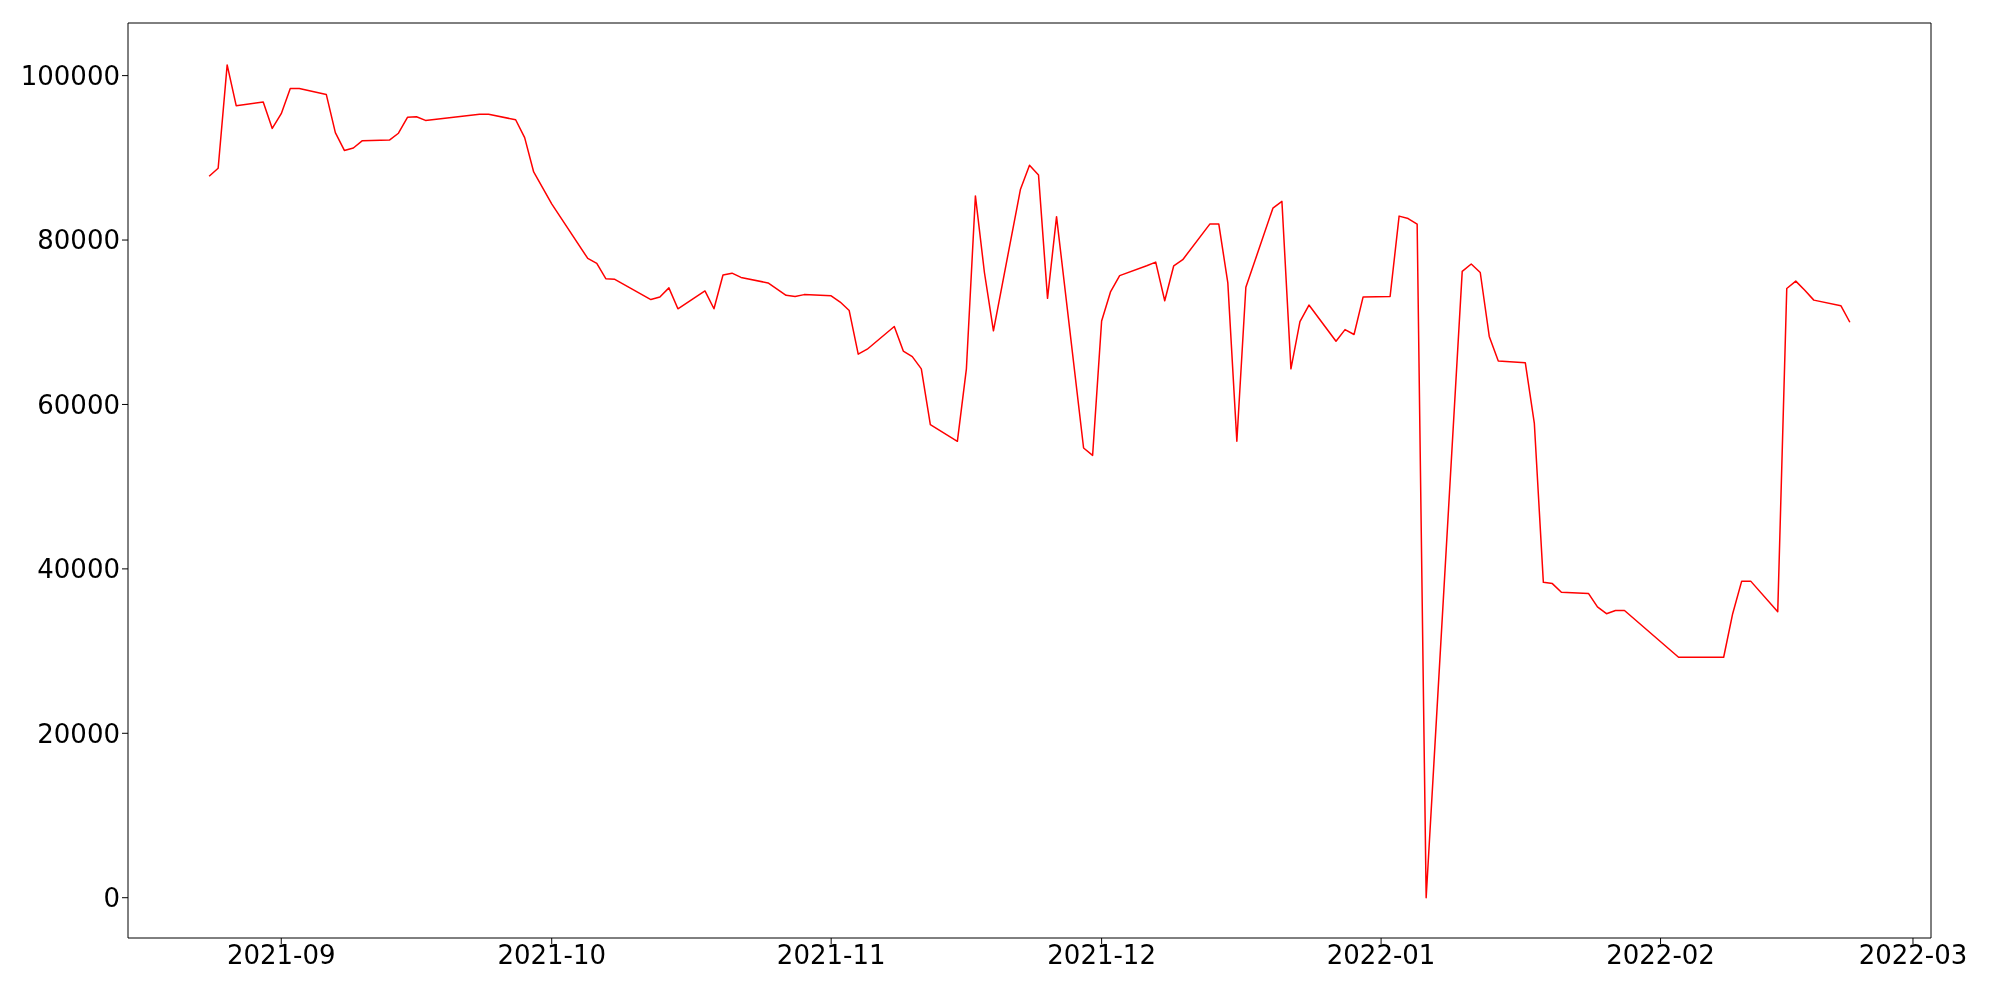 The image size is (2000, 1000). I want to click on y-tick-label: 60000, so click(78, 404).